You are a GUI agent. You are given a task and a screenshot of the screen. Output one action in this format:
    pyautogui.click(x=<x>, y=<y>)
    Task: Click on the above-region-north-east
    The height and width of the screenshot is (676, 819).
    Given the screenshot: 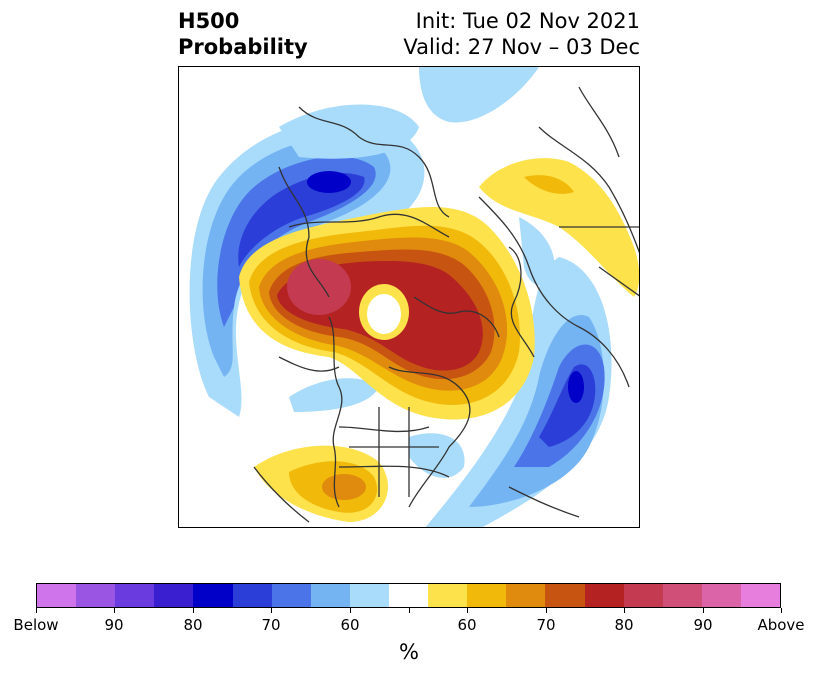 What is the action you would take?
    pyautogui.click(x=559, y=227)
    